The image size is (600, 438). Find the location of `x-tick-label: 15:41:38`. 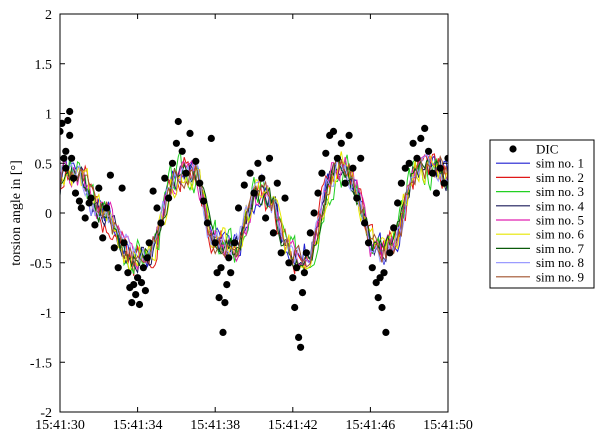

x-tick-label: 15:41:38 is located at coordinates (215, 425).